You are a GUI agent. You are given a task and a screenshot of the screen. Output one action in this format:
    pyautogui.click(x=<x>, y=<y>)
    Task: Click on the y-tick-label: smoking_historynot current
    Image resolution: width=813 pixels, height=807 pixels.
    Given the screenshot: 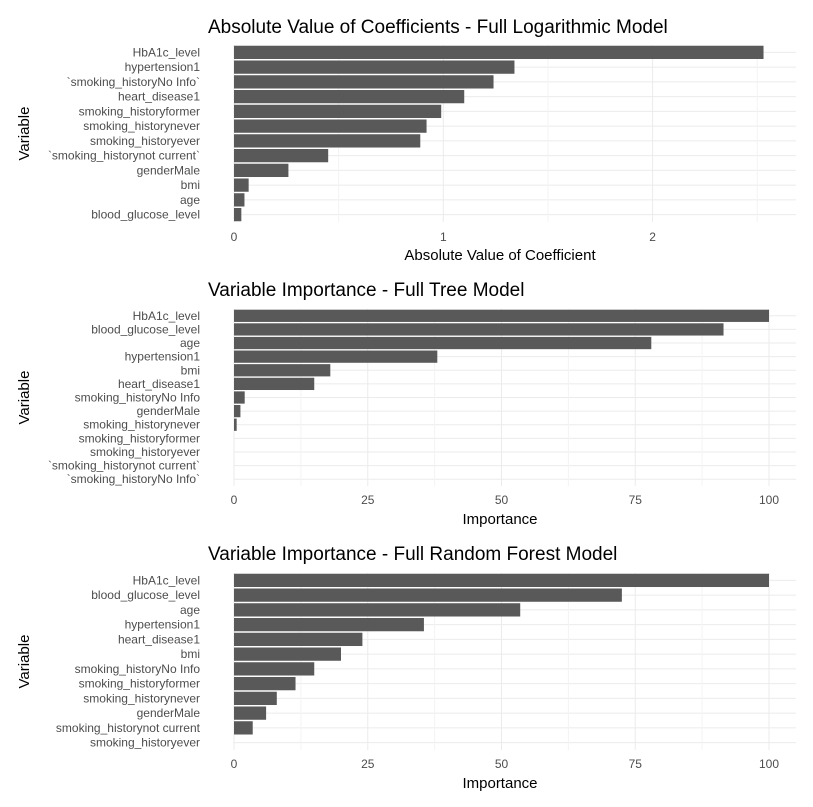 What is the action you would take?
    pyautogui.click(x=128, y=728)
    